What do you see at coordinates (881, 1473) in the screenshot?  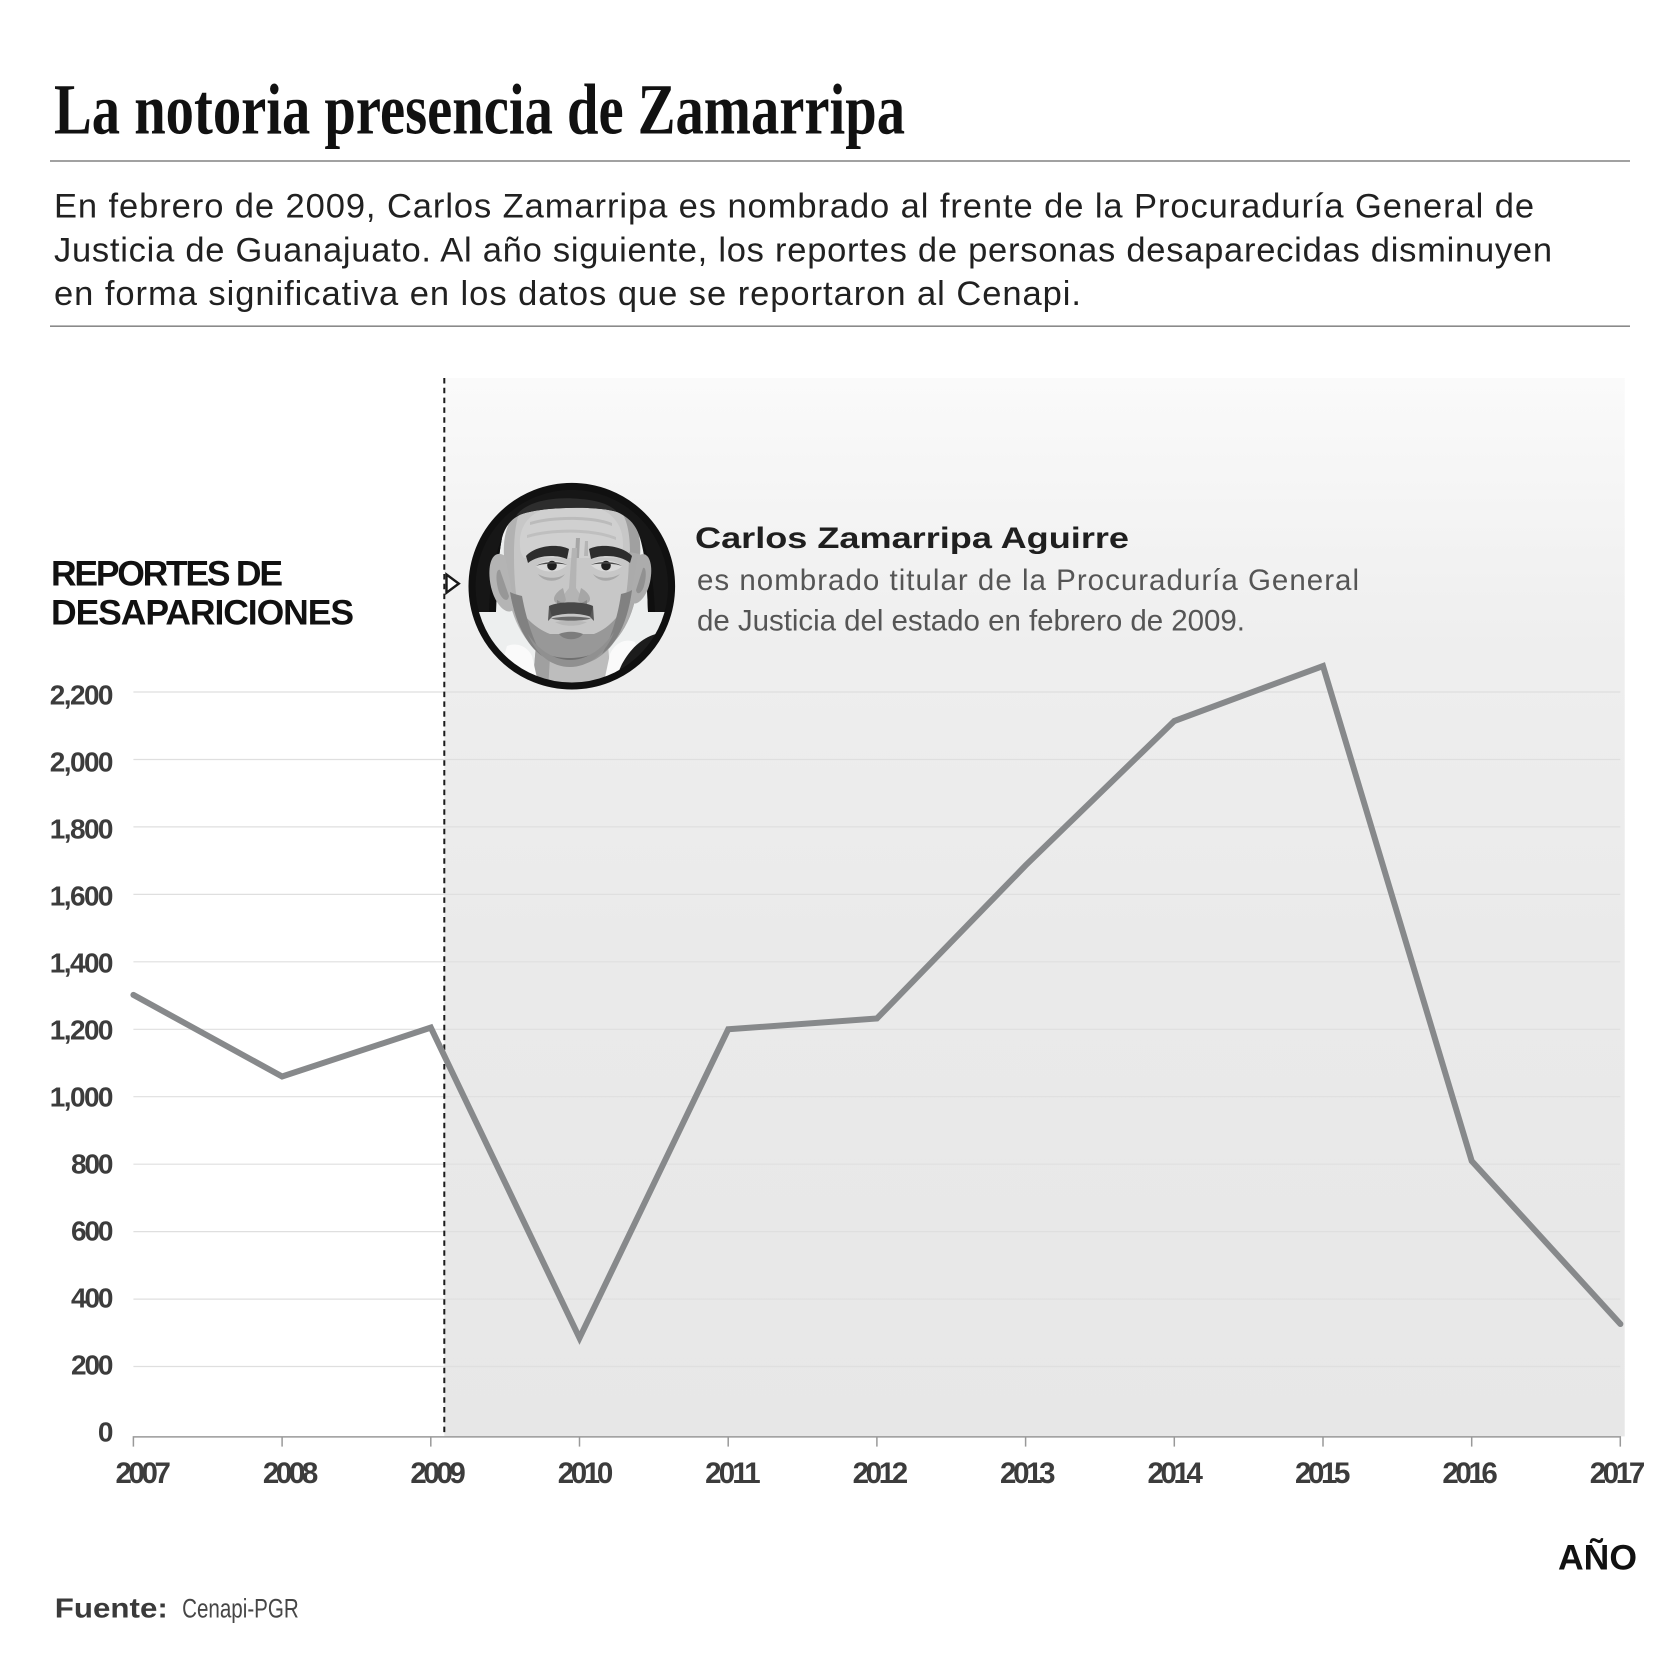 I see `svg-text: 2012` at bounding box center [881, 1473].